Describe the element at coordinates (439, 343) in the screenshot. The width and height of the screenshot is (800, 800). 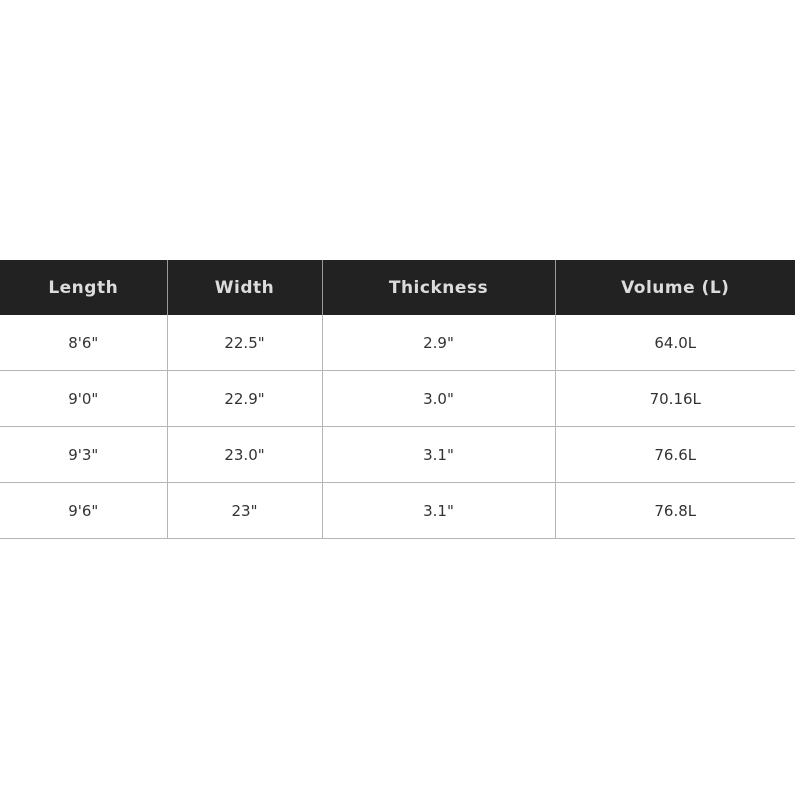
I see `cell-thickness: 2.9"` at that location.